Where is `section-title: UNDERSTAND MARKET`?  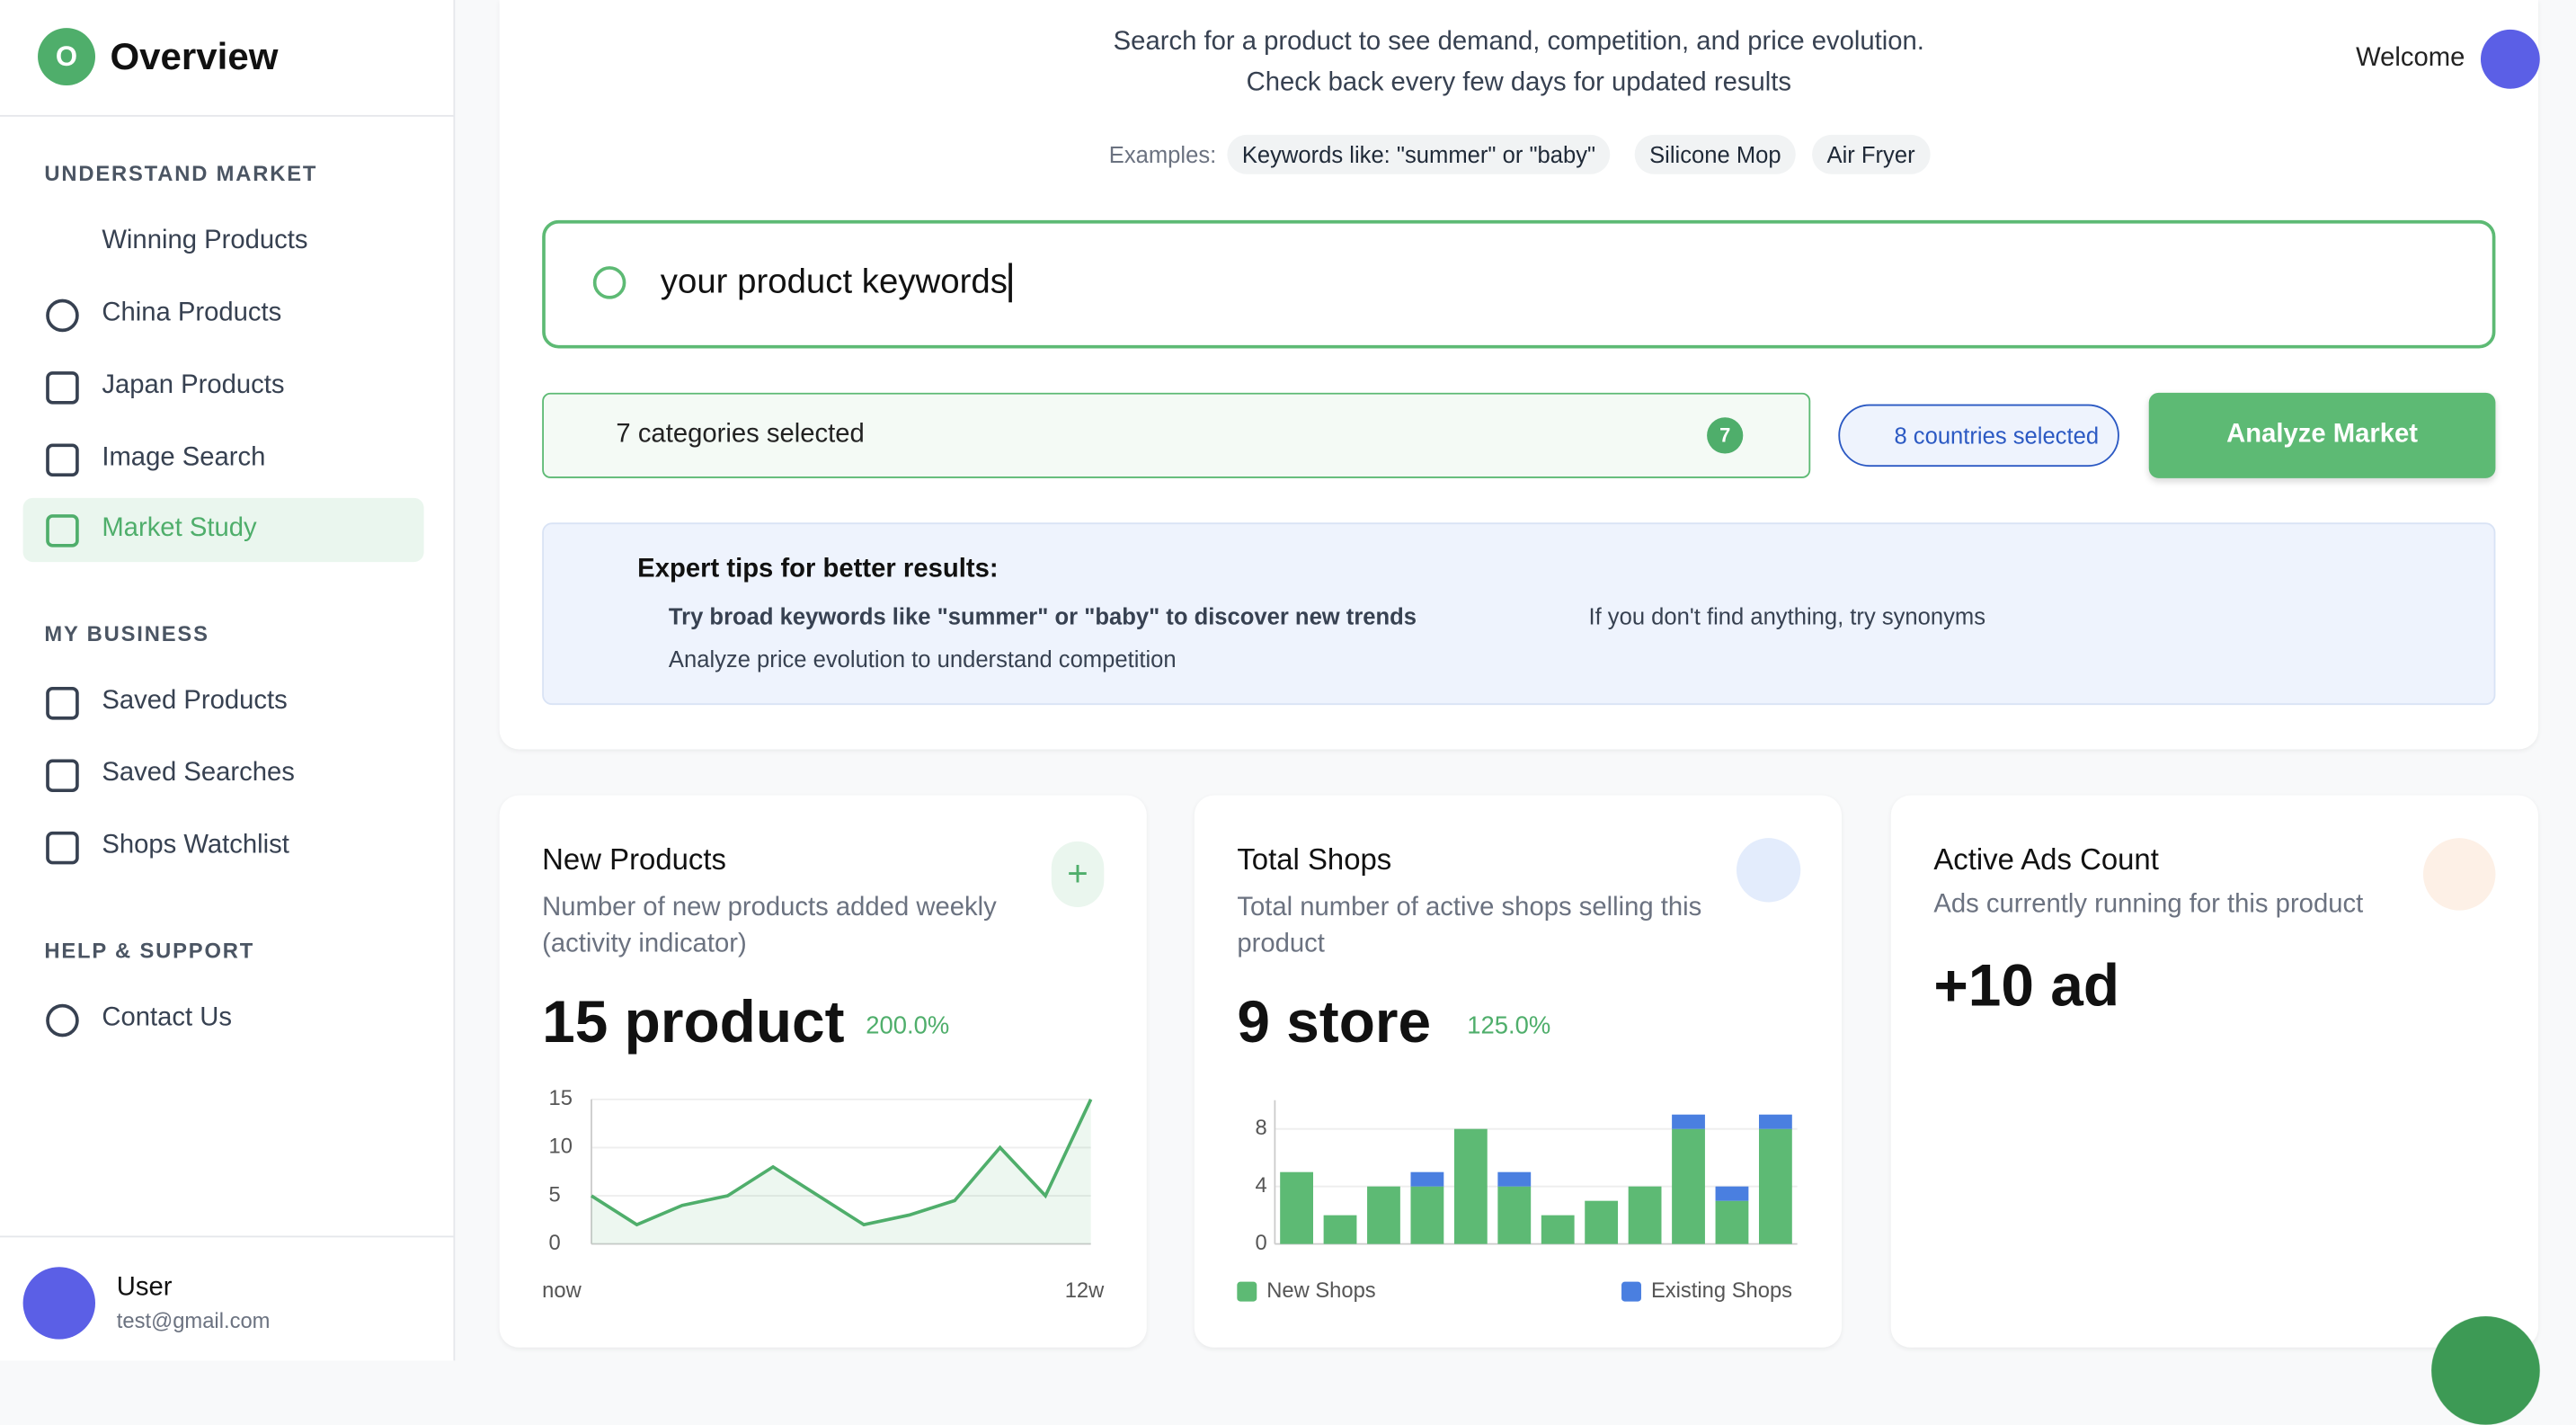
section-title: UNDERSTAND MARKET is located at coordinates (181, 173).